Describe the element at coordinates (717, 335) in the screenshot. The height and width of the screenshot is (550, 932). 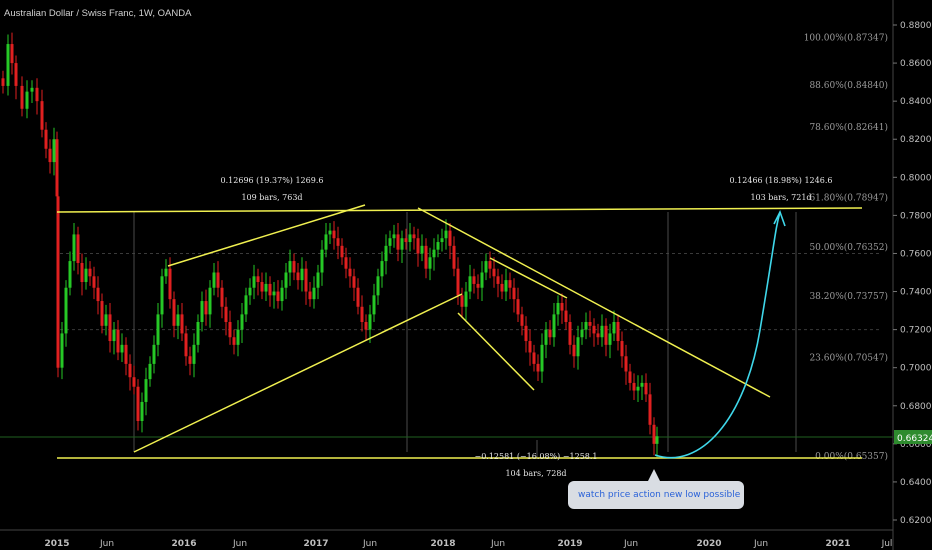
I see `projection-curve` at that location.